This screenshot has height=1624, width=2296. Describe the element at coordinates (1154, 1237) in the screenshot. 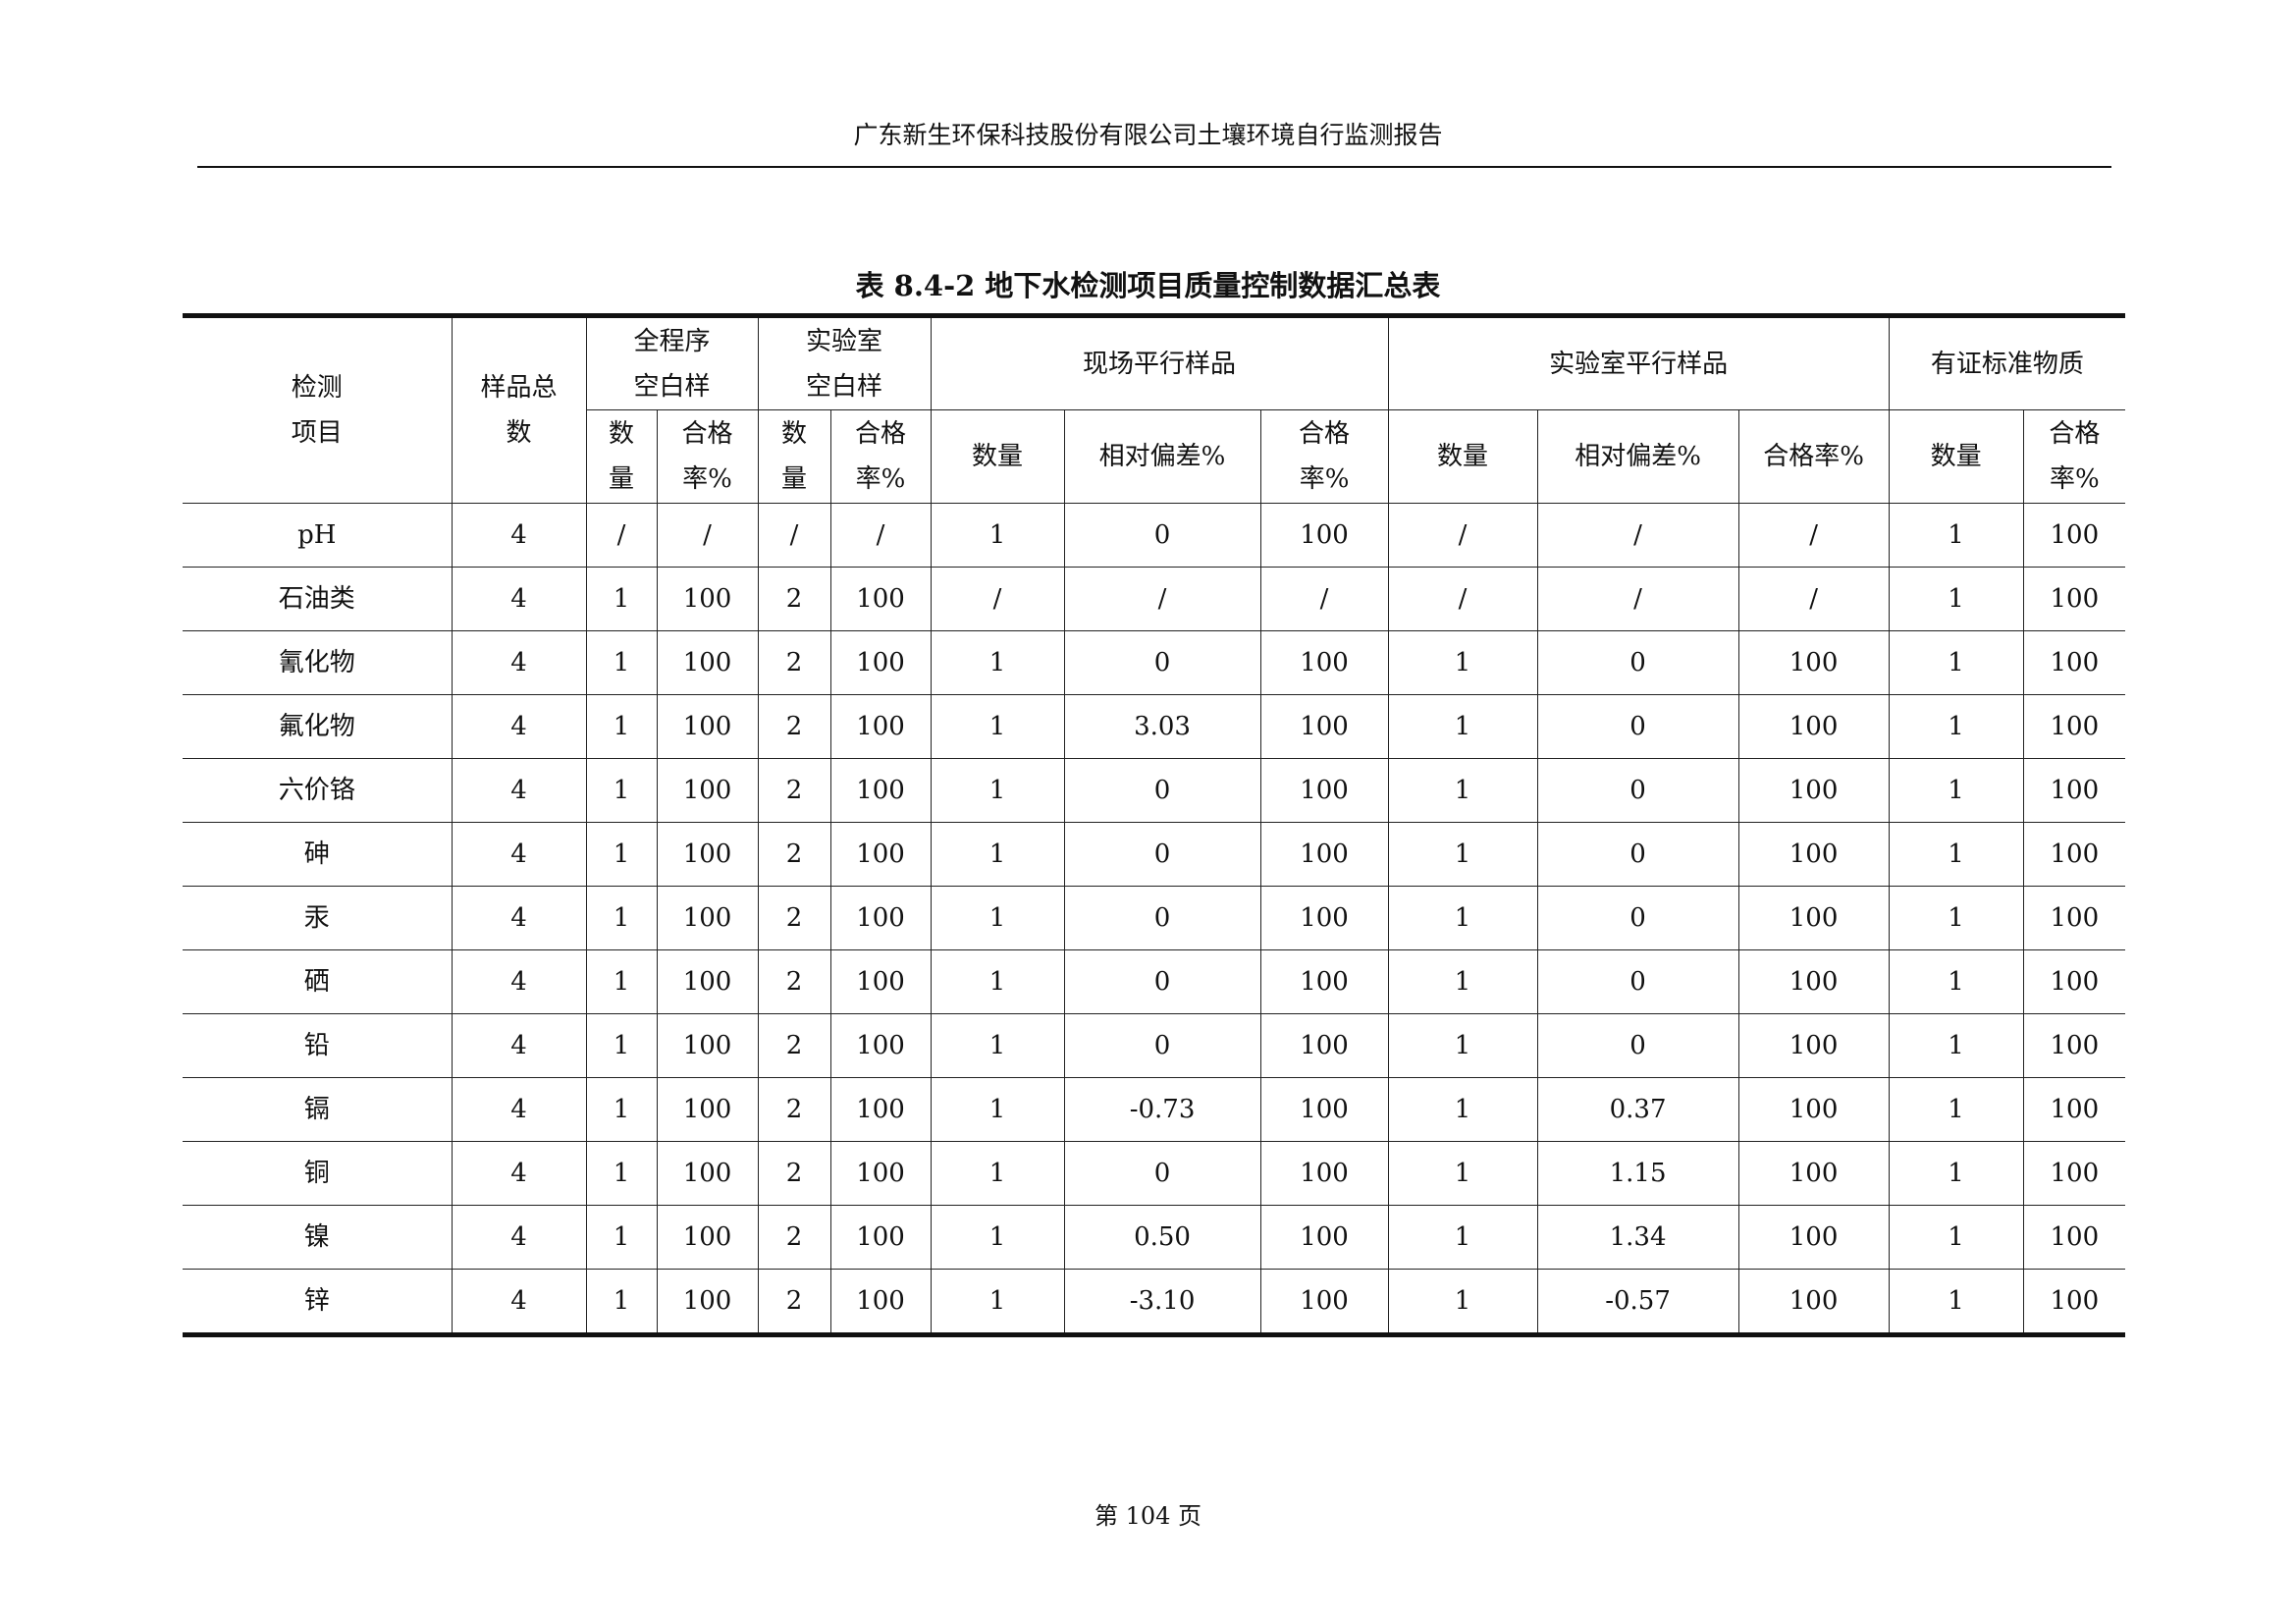

I see `table-row: 镍 4 1 100 2 100 1 0.50 100 1 1.34 100 1 100` at that location.